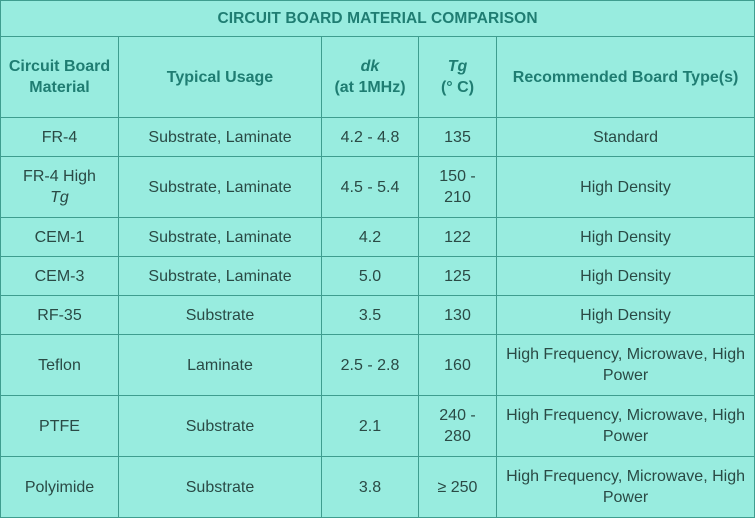  Describe the element at coordinates (457, 77) in the screenshot. I see `header-tg: Tg (° C)` at that location.